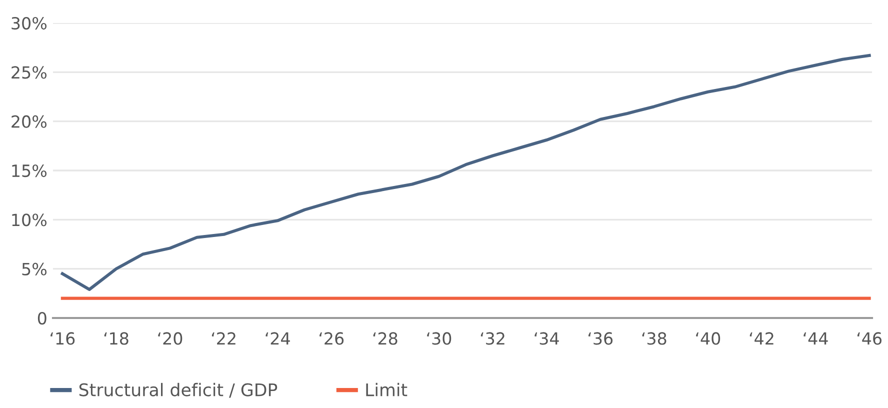 The image size is (888, 408). Describe the element at coordinates (816, 338) in the screenshot. I see `x-tick-label: ‘44` at that location.